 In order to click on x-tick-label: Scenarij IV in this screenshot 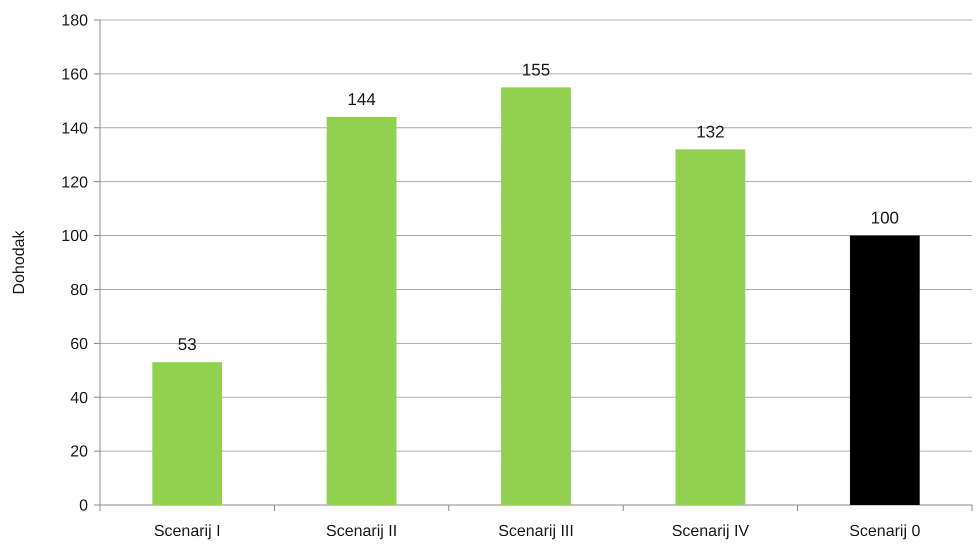, I will do `click(711, 531)`.